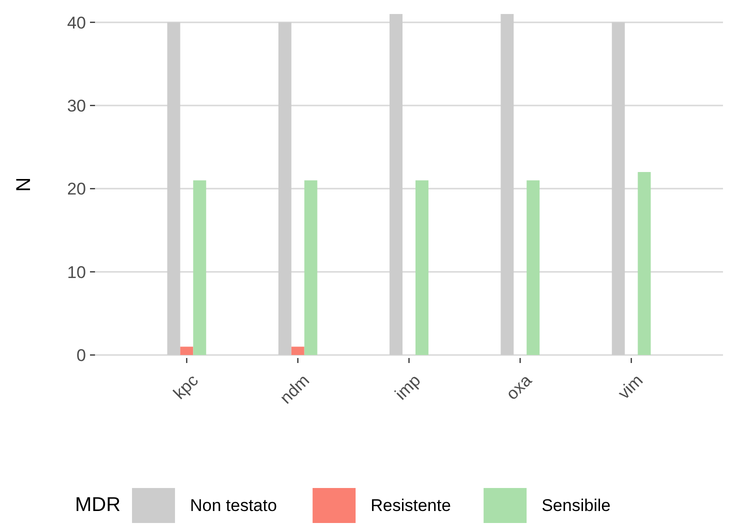  Describe the element at coordinates (630, 386) in the screenshot. I see `x-tick-label: vim` at that location.